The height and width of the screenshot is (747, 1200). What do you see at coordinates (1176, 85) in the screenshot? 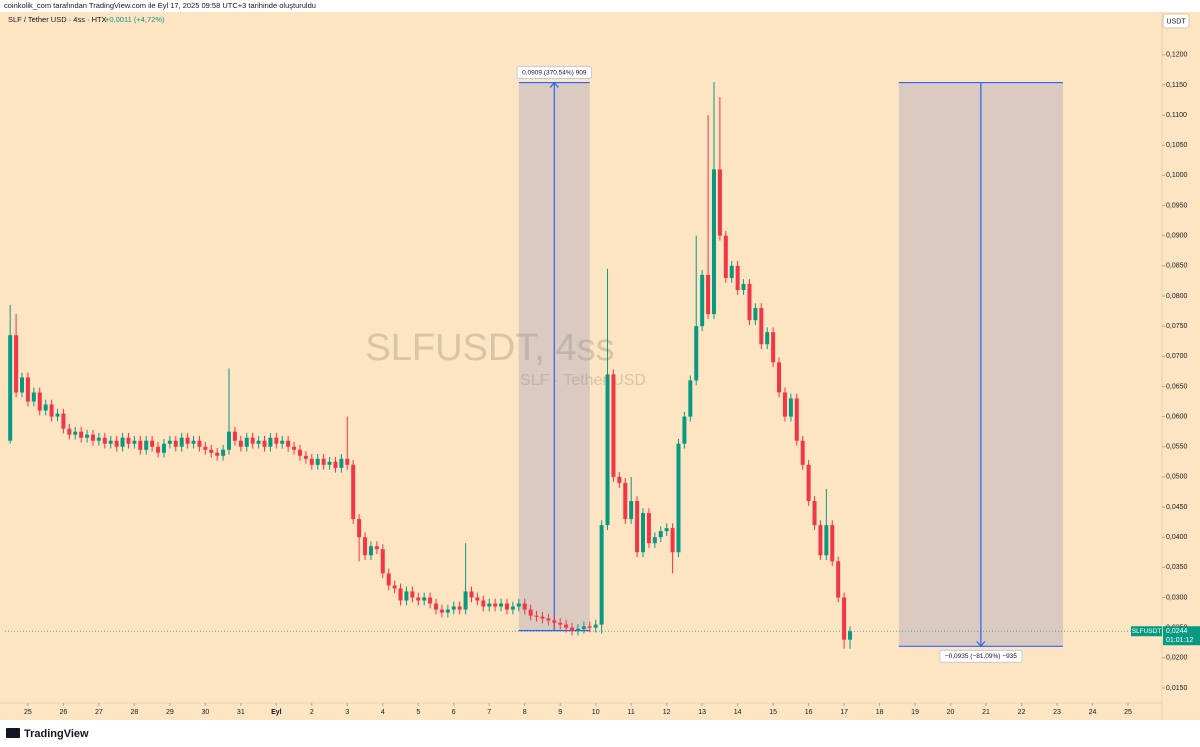
I see `y-tick-label: 0,1150` at bounding box center [1176, 85].